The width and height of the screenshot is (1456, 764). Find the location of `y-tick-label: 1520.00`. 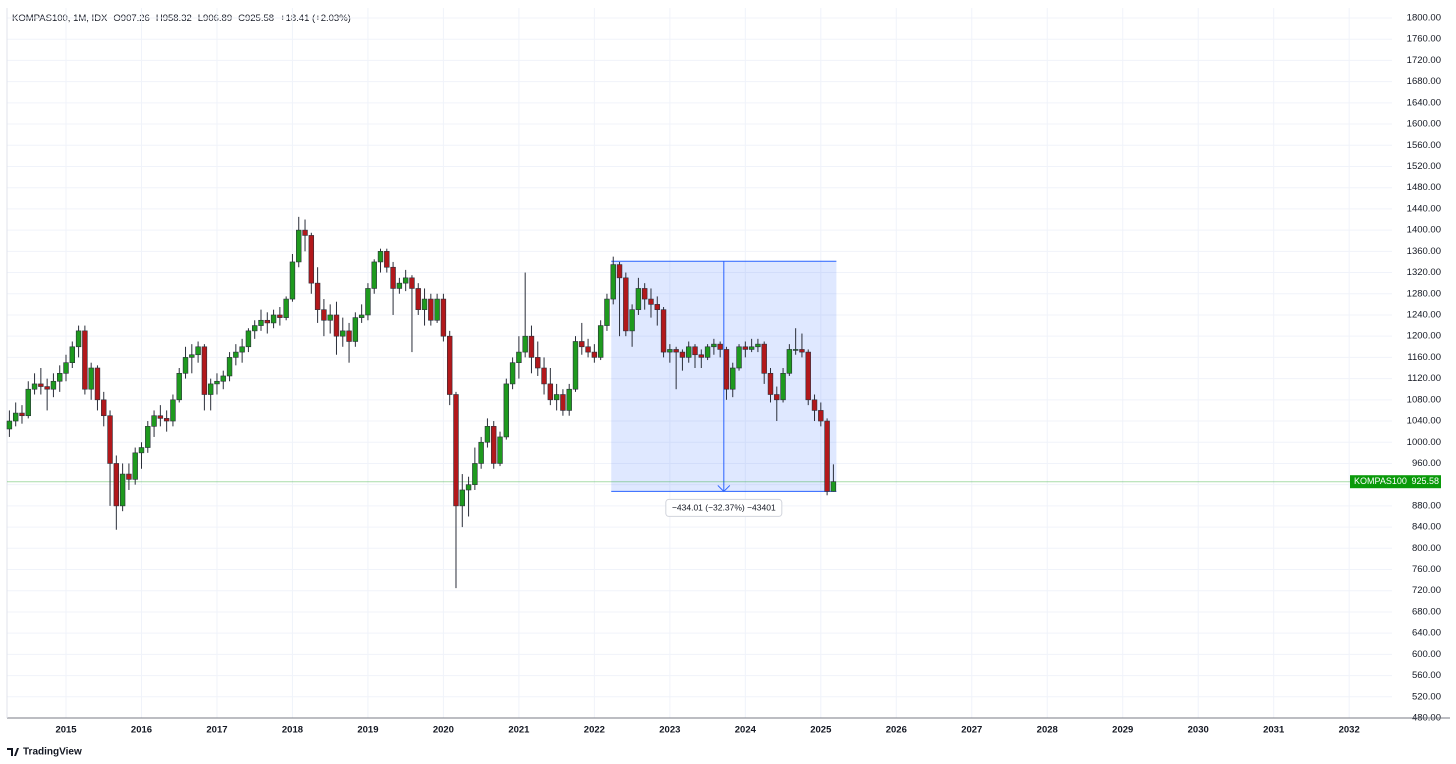

y-tick-label: 1520.00 is located at coordinates (1424, 166).